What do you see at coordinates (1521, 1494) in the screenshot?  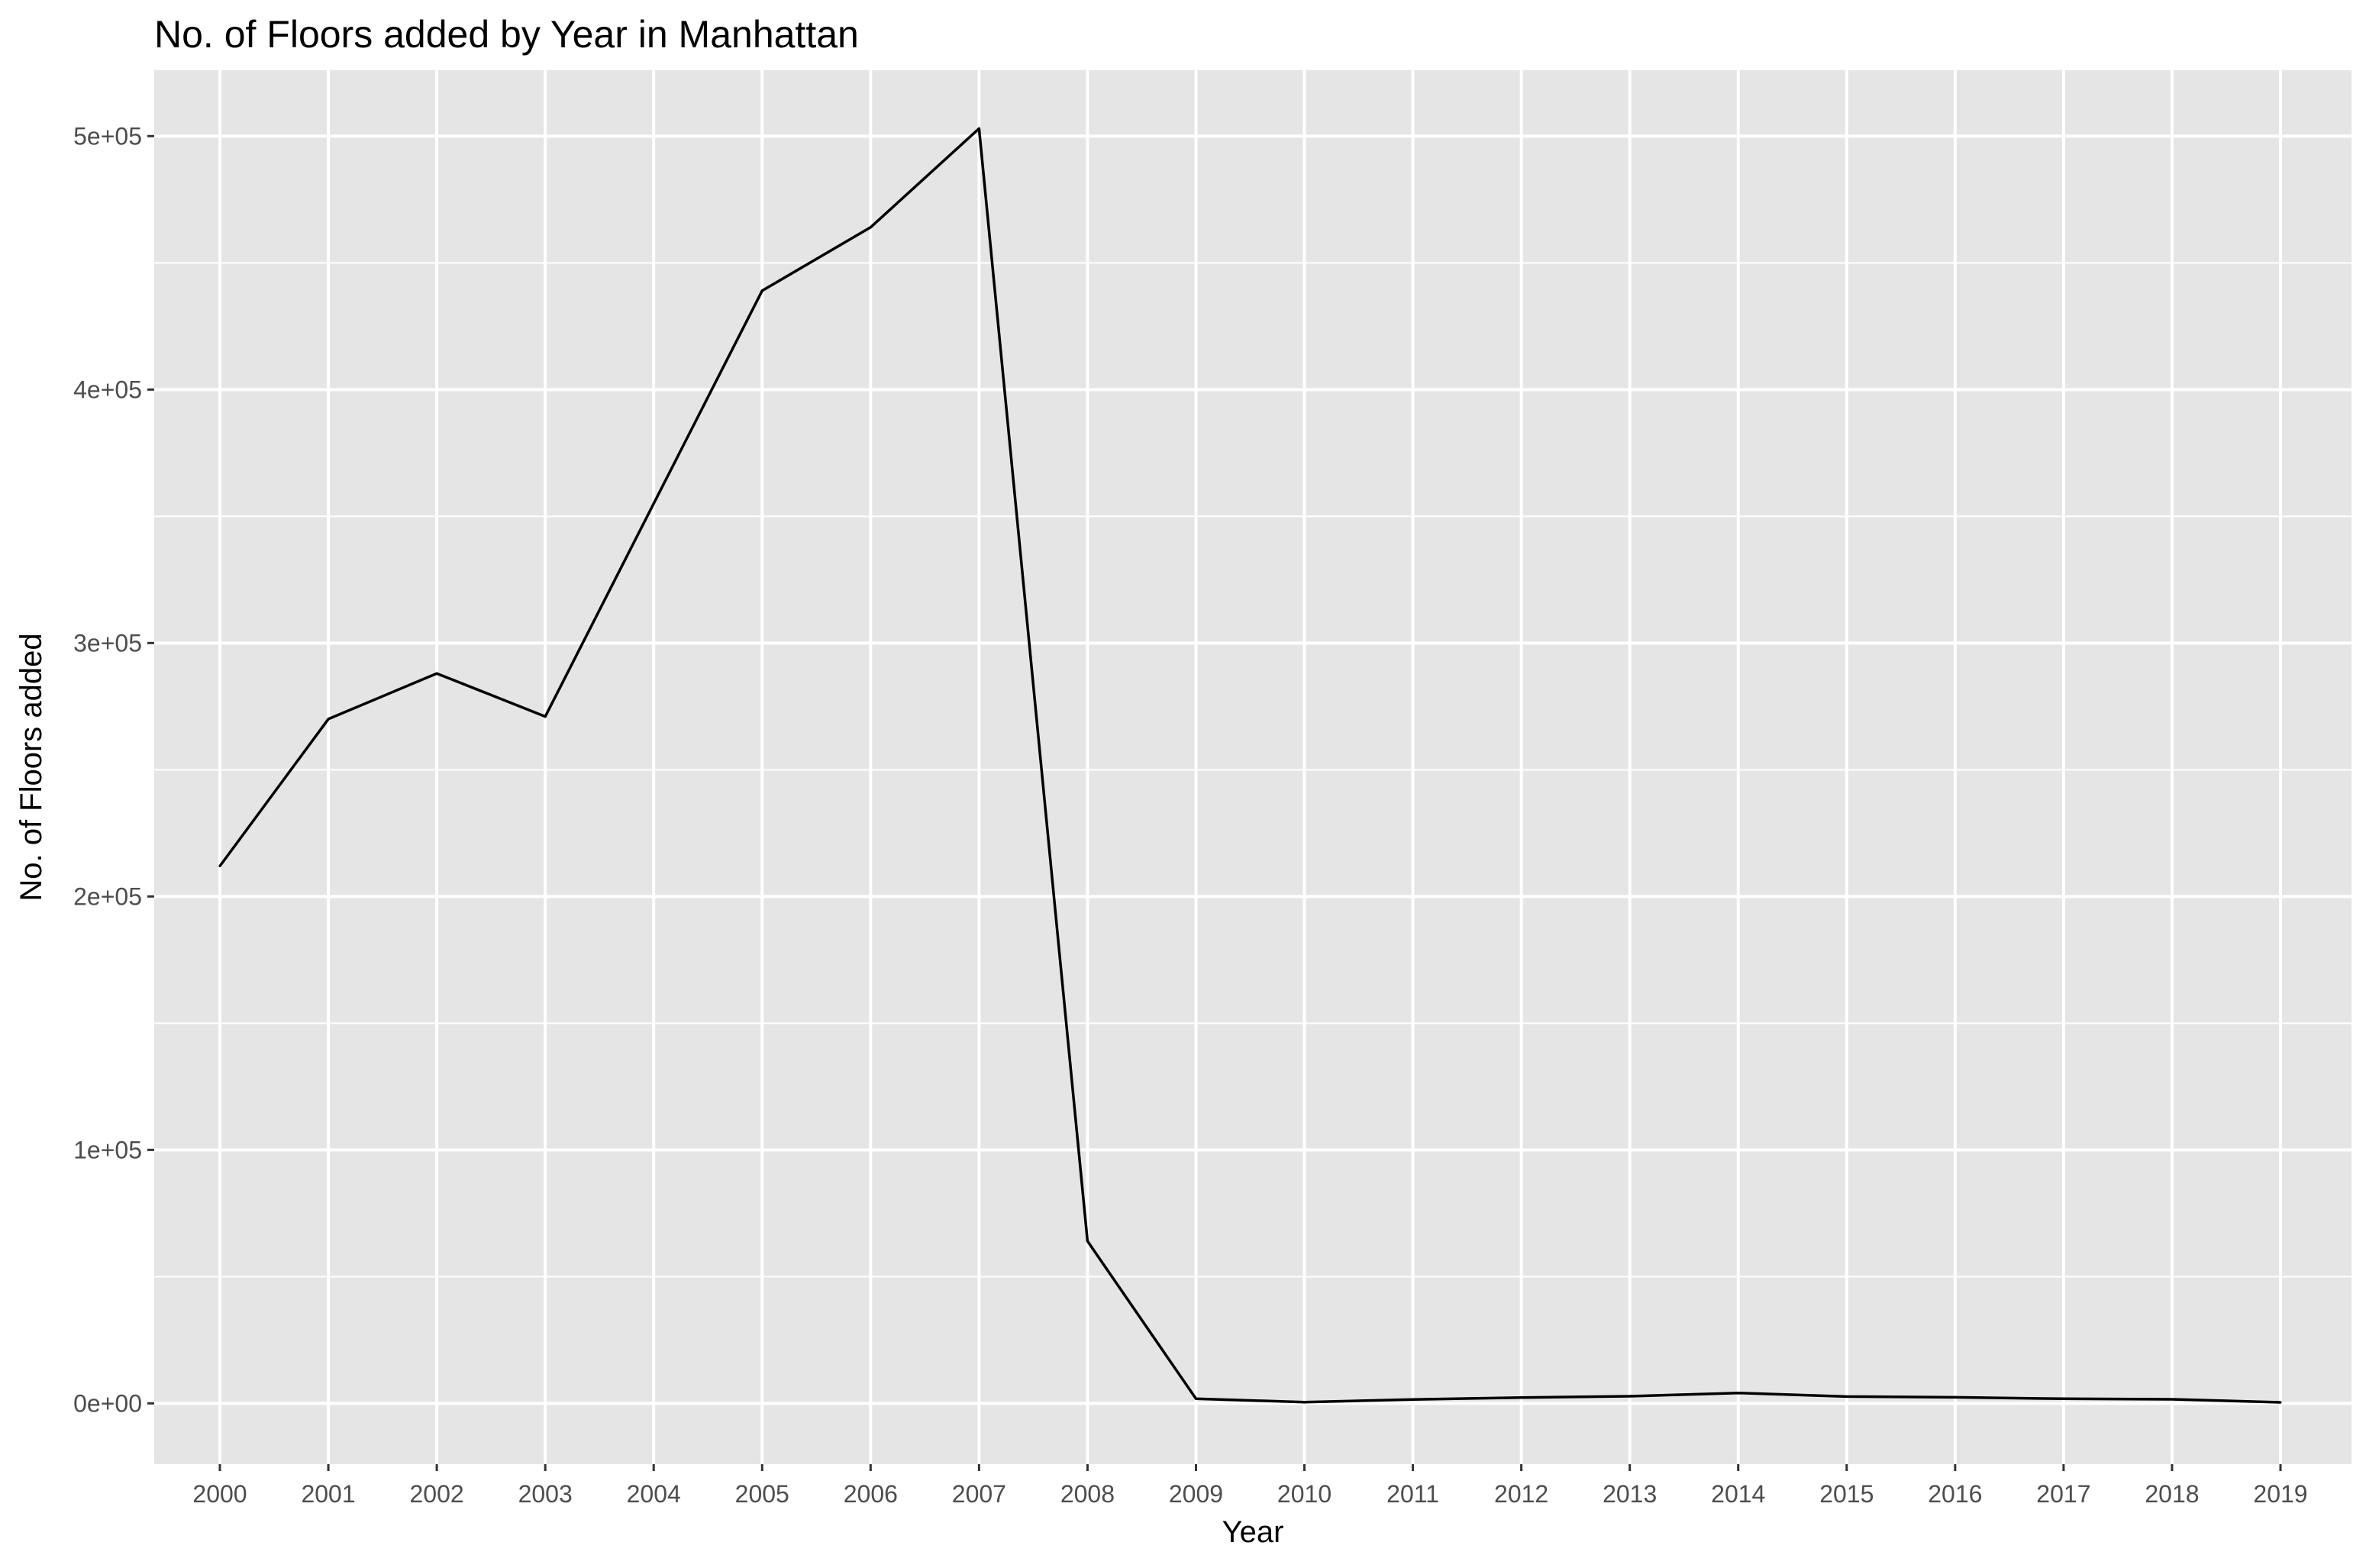 I see `x-tick-label: 2012` at bounding box center [1521, 1494].